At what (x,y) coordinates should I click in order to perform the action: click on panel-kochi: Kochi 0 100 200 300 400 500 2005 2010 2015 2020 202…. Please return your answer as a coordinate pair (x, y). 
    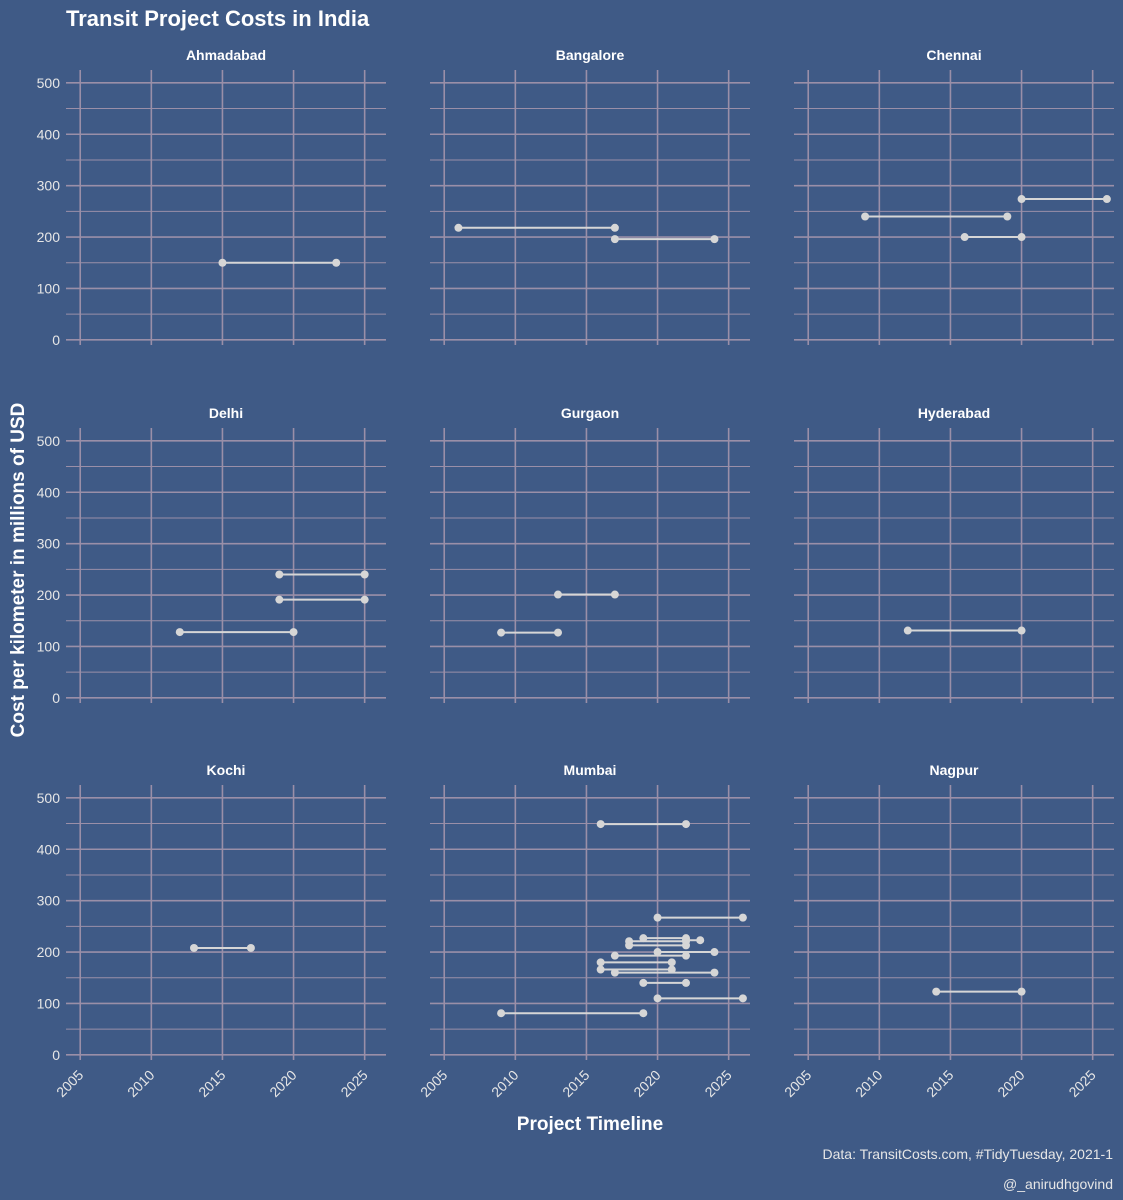
    Looking at the image, I should click on (211, 931).